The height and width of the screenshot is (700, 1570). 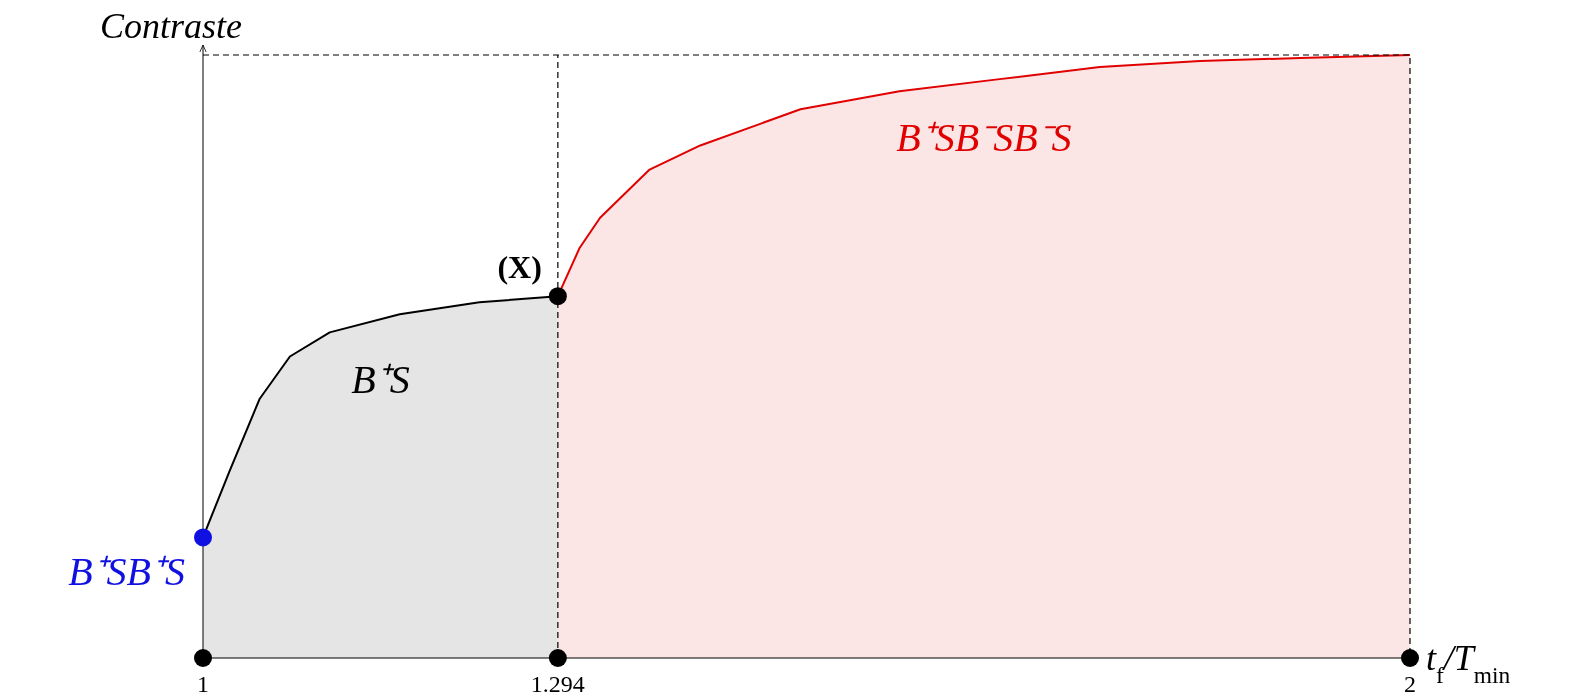 What do you see at coordinates (519, 267) in the screenshot?
I see `annotation: (X)` at bounding box center [519, 267].